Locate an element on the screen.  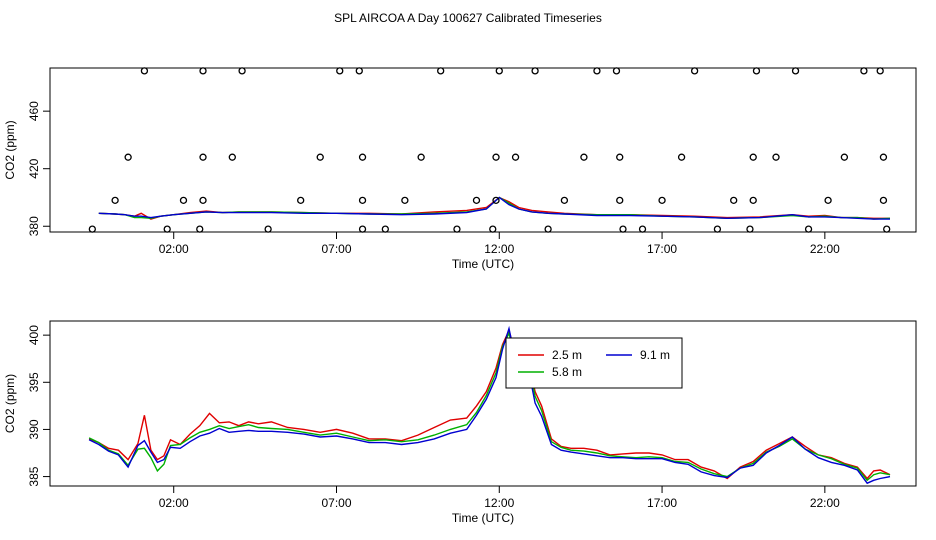
top-y-tick-label: 380 is located at coordinates (34, 226).